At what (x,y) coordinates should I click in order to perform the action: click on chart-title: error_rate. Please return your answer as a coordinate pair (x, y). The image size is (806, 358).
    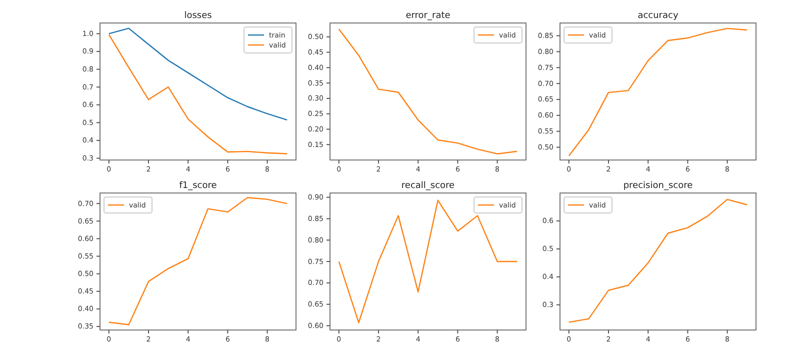
    Looking at the image, I should click on (428, 16).